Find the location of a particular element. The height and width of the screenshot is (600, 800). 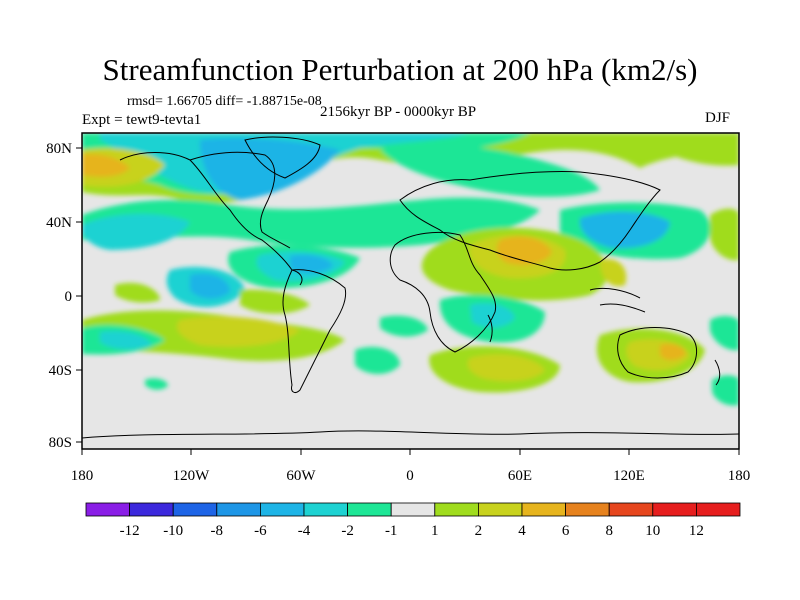

colorbar-label: 1 is located at coordinates (435, 531).